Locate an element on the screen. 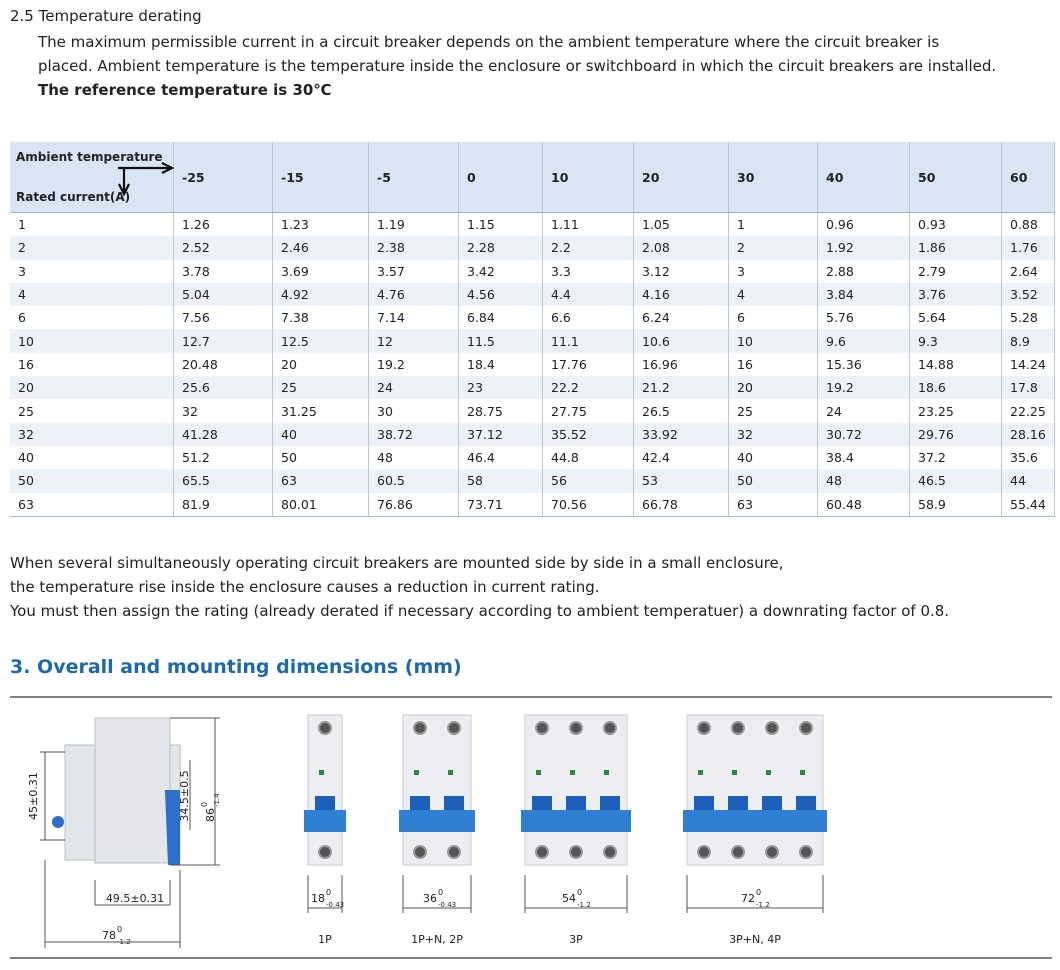 Image resolution: width=1060 pixels, height=970 pixels. table-cell: 2.08 is located at coordinates (681, 248).